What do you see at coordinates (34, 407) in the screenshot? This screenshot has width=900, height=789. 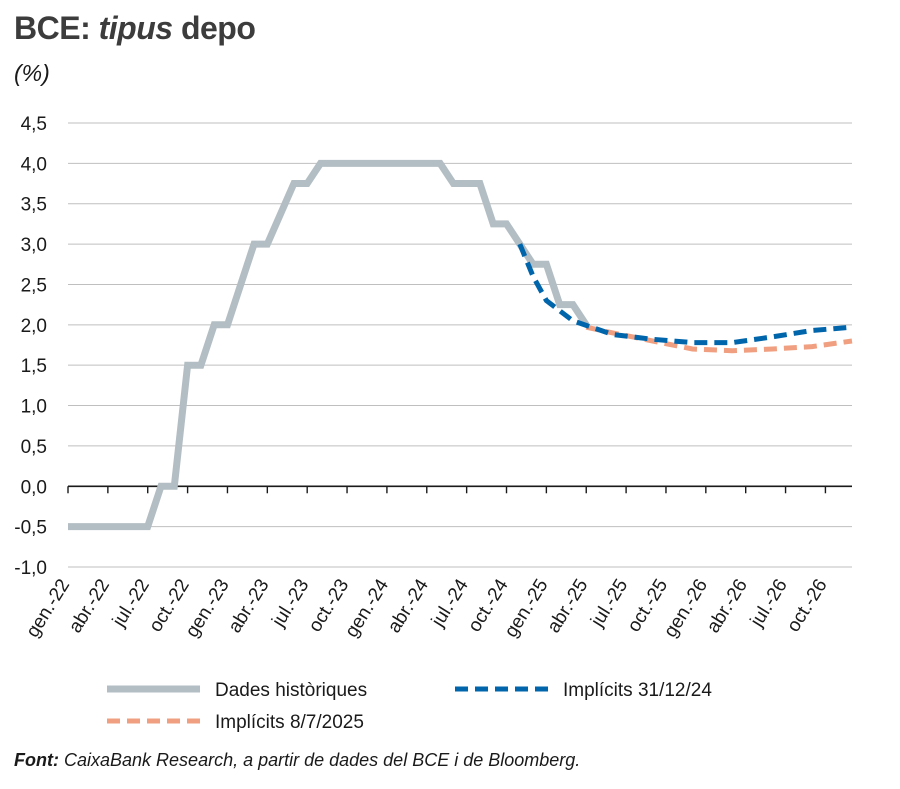 I see `y-tick-label: 1,0` at bounding box center [34, 407].